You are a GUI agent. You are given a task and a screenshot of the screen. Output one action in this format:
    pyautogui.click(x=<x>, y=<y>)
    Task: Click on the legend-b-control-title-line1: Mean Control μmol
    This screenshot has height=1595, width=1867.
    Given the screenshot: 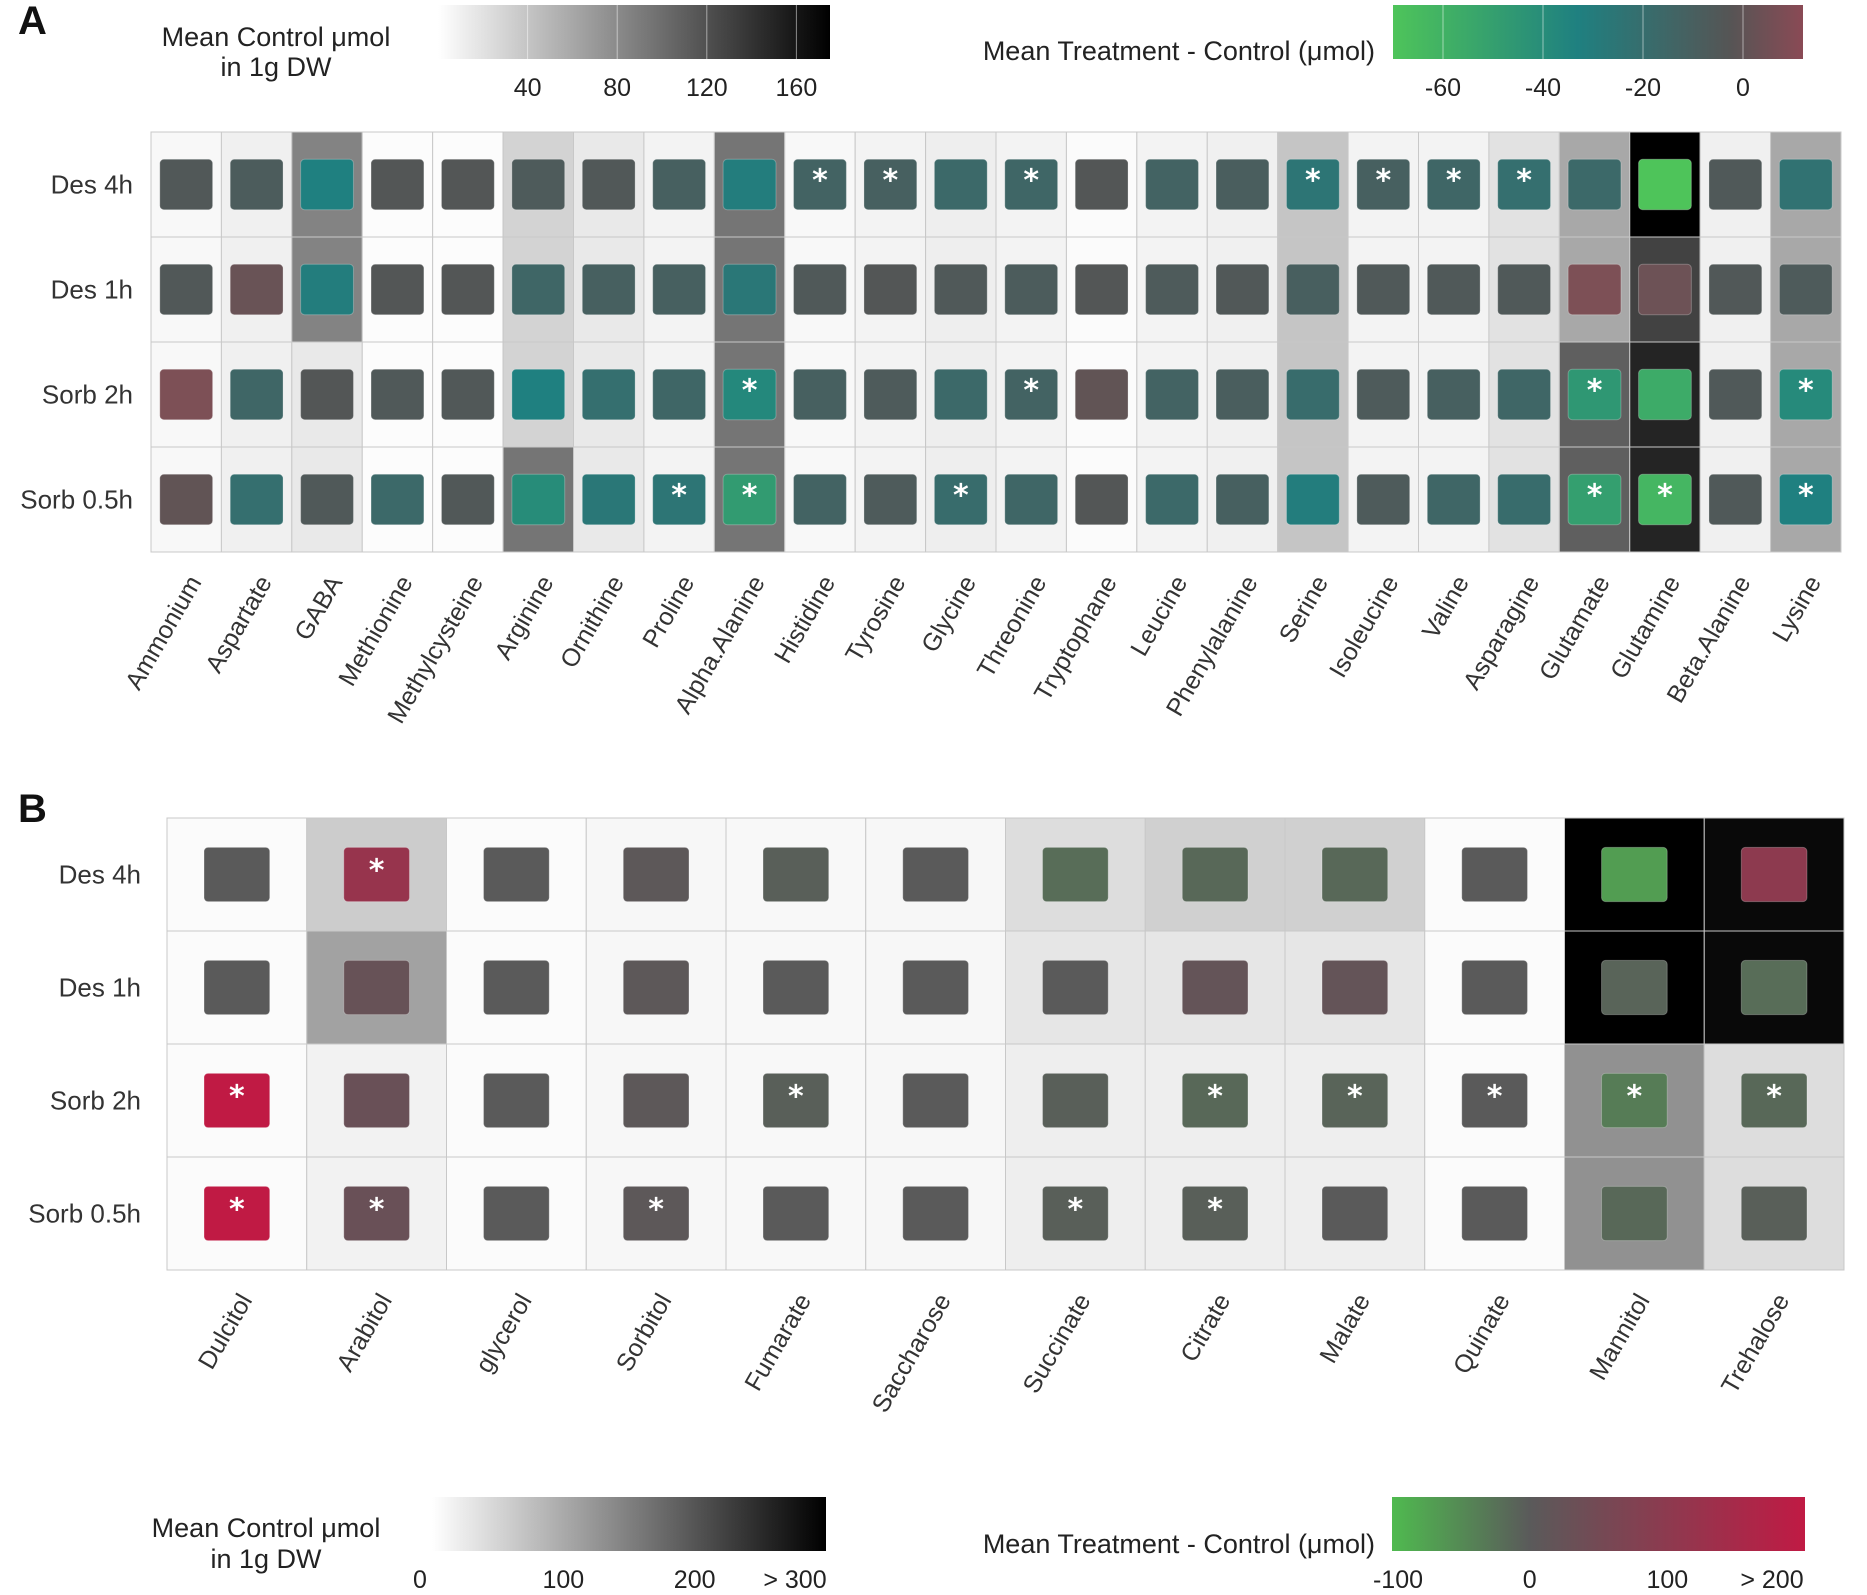 What is the action you would take?
    pyautogui.click(x=266, y=1528)
    